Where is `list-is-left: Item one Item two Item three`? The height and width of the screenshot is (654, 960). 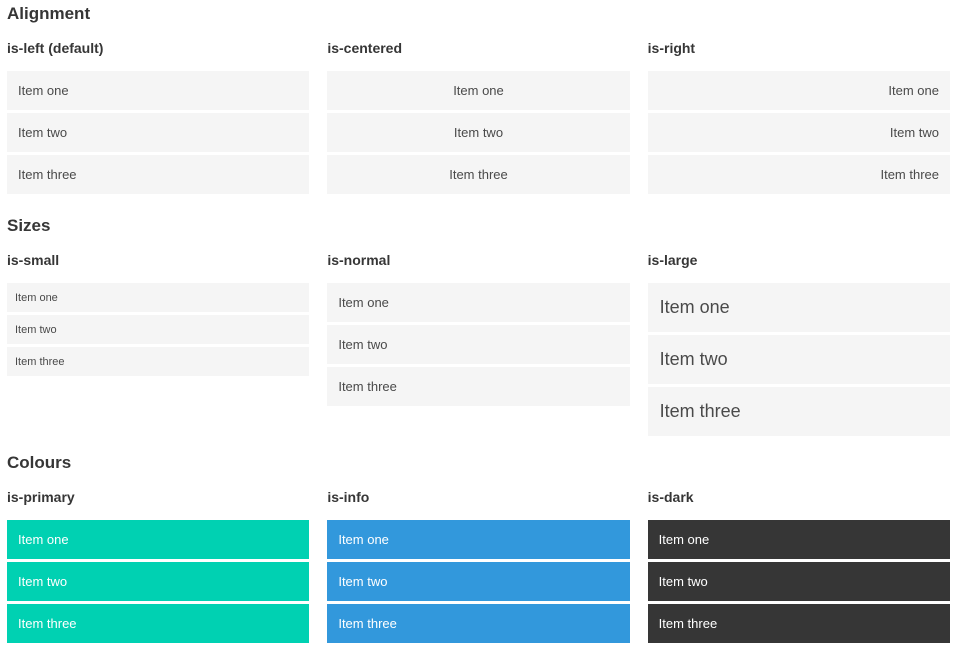 list-is-left: Item one Item two Item three is located at coordinates (158, 132).